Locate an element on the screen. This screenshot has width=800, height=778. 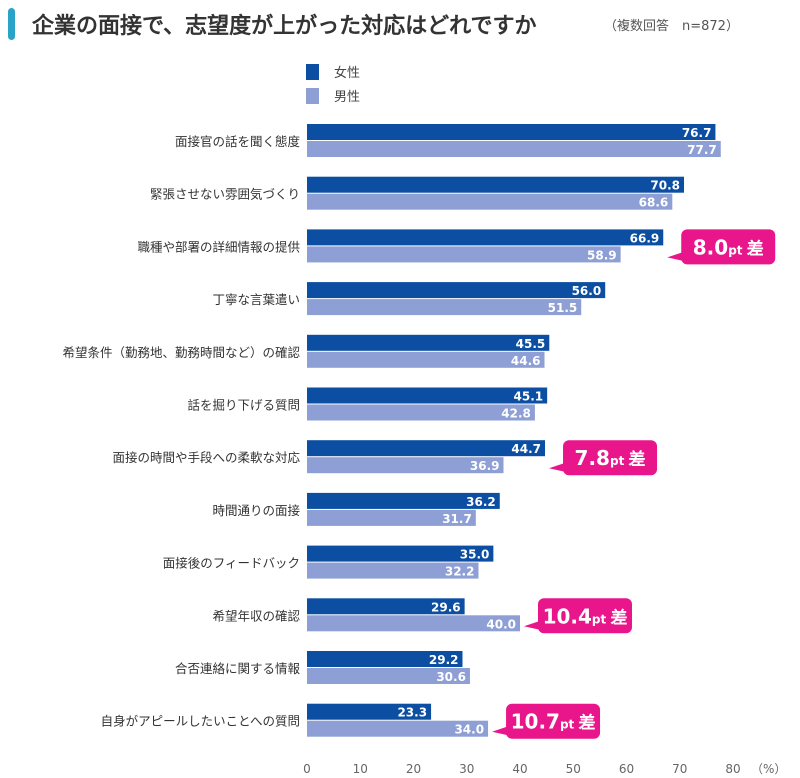
title-accent is located at coordinates (11, 24).